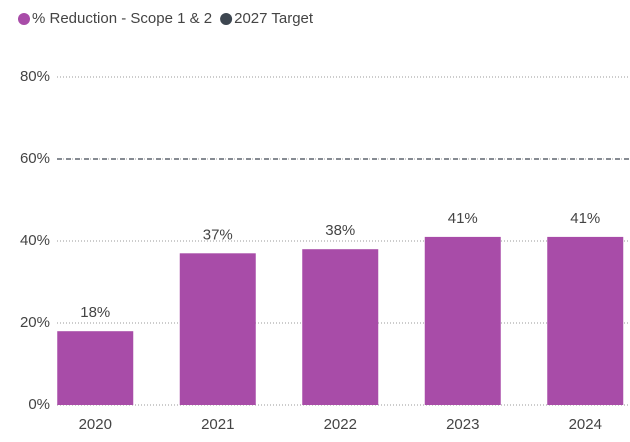 The image size is (630, 442). I want to click on data-label: 18%, so click(95, 312).